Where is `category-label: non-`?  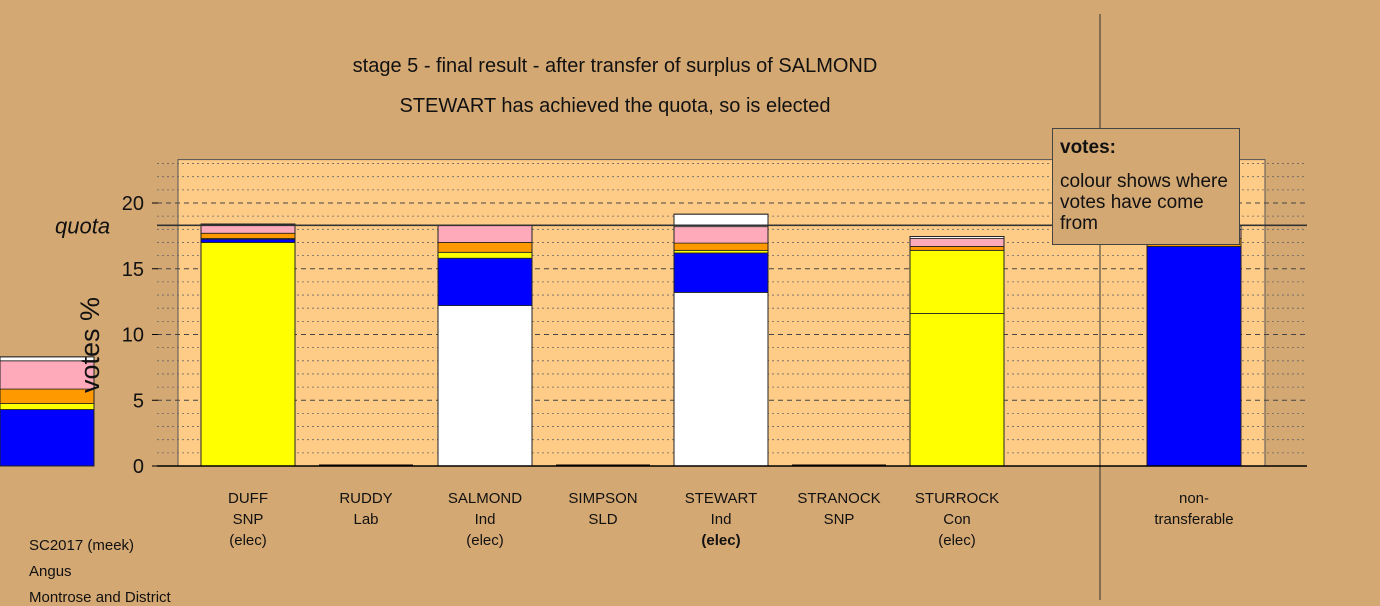 category-label: non- is located at coordinates (1194, 498).